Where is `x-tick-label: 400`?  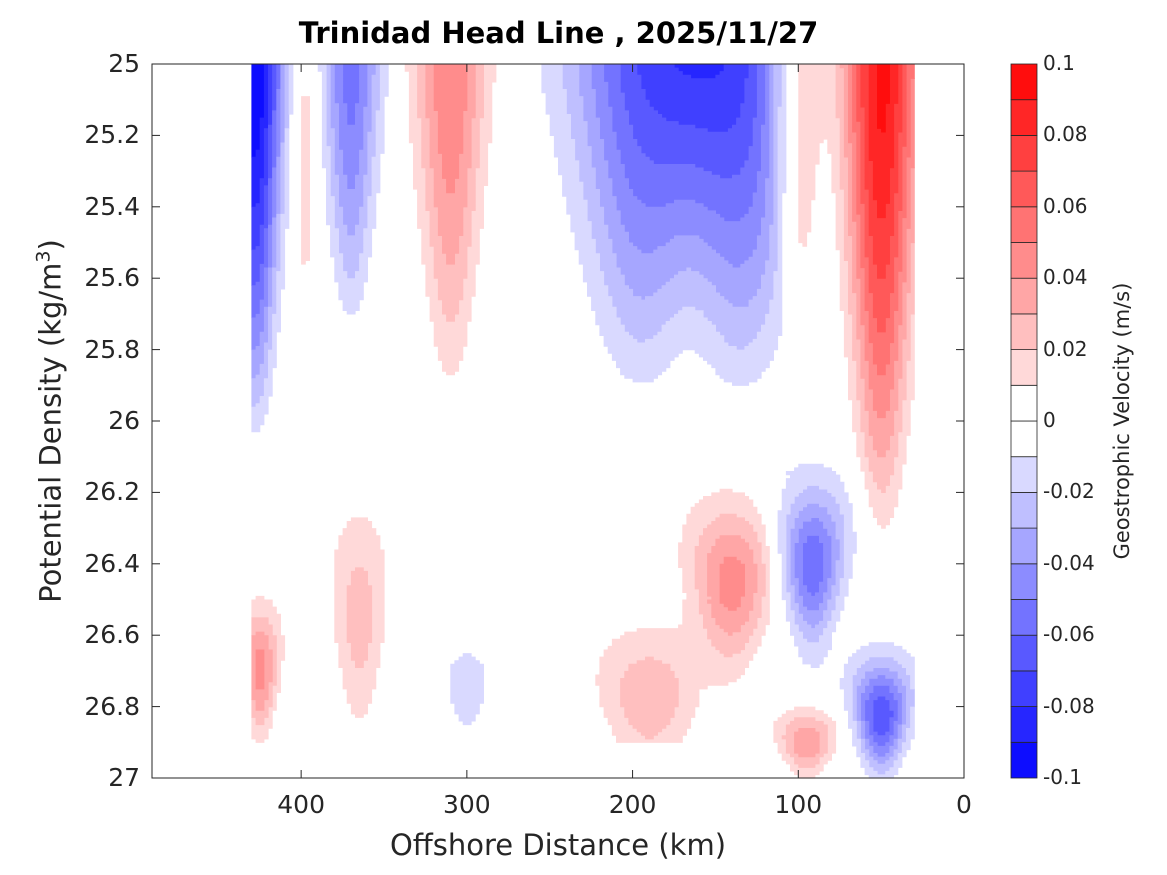 x-tick-label: 400 is located at coordinates (301, 804).